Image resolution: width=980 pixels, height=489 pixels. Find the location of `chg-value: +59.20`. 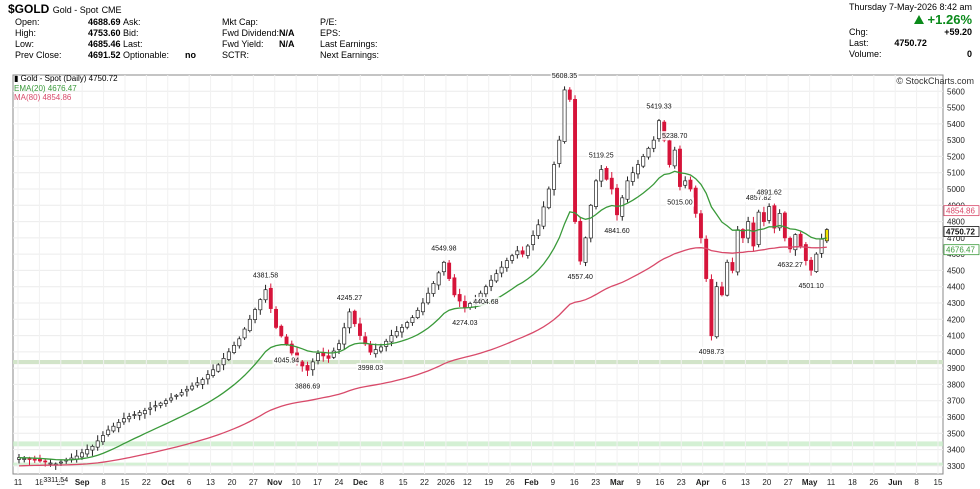

chg-value: +59.20 is located at coordinates (958, 32).